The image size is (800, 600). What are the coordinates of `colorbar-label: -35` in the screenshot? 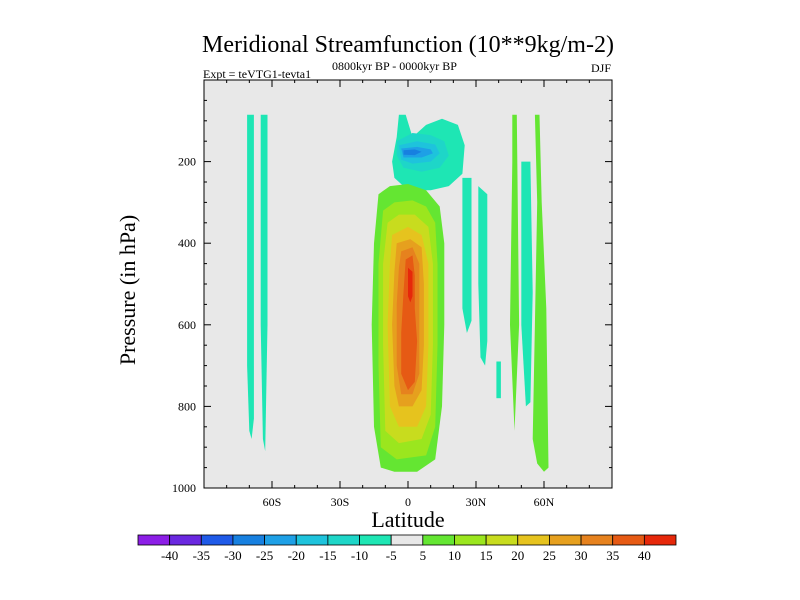 It's located at (201, 555).